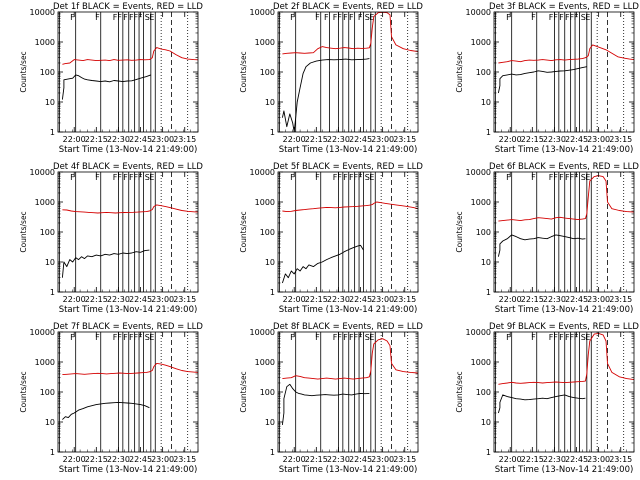 This screenshot has width=640, height=480. What do you see at coordinates (564, 7) in the screenshot?
I see `panel-title: Det 3f BLACK = Events, RED = LLD` at bounding box center [564, 7].